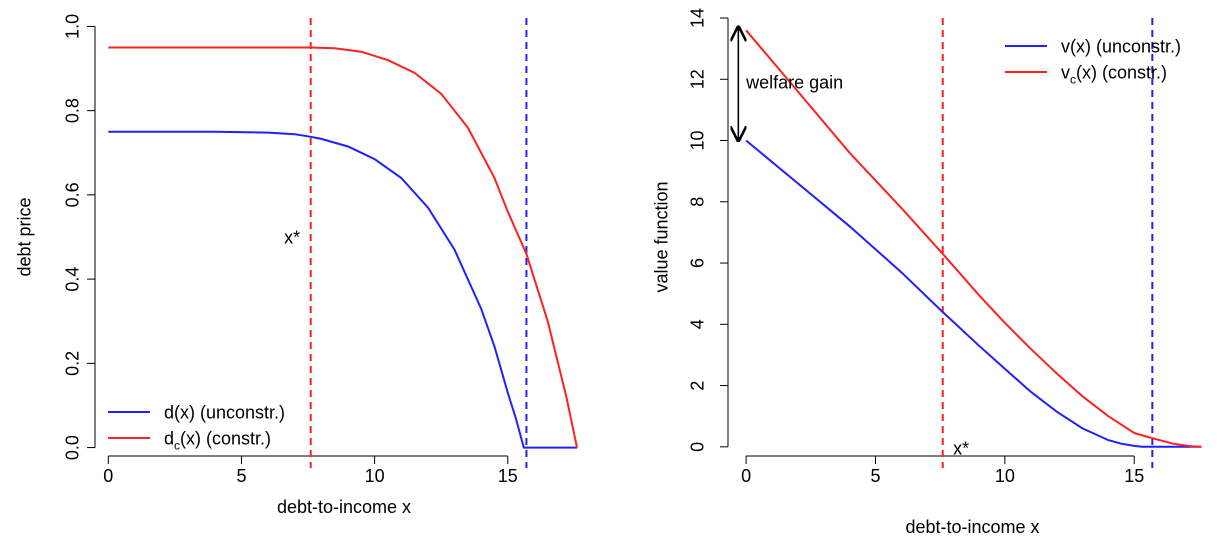  I want to click on y-tick-label: 0.2, so click(72, 363).